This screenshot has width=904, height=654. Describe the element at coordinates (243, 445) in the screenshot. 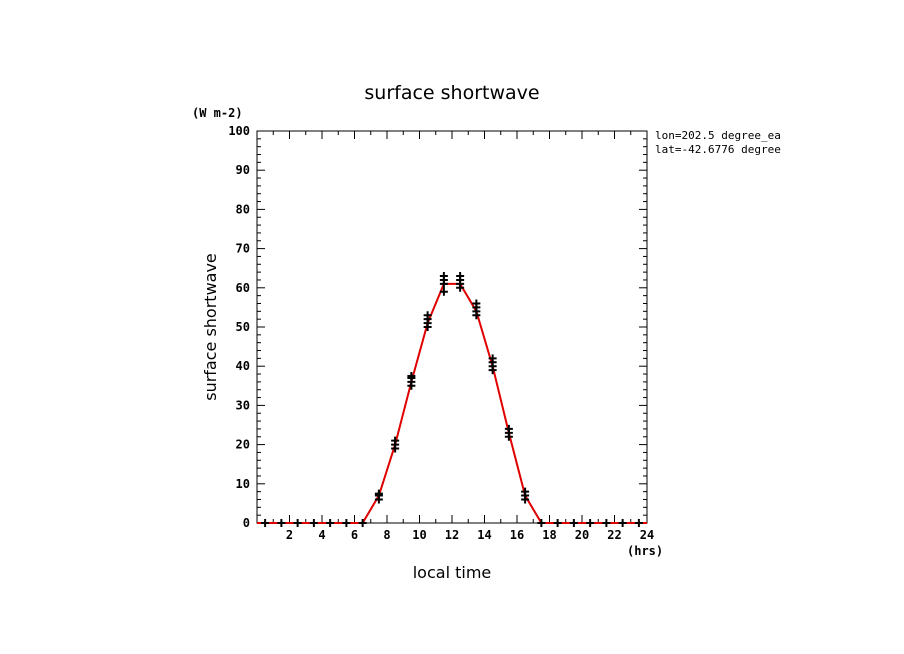

I see `y-tick-label: 20` at that location.